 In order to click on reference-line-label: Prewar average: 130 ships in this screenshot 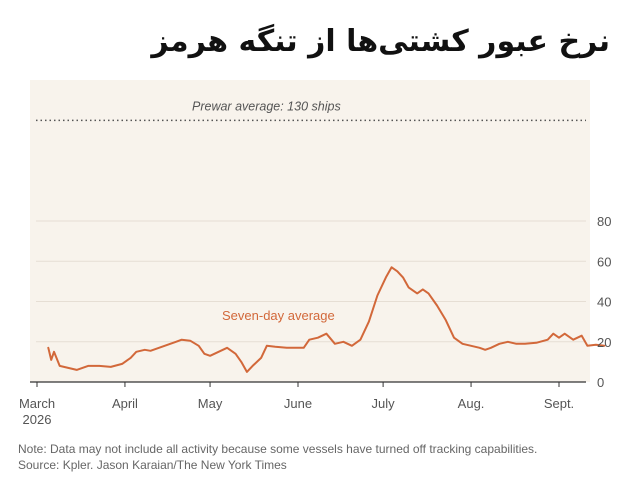, I will do `click(266, 106)`.